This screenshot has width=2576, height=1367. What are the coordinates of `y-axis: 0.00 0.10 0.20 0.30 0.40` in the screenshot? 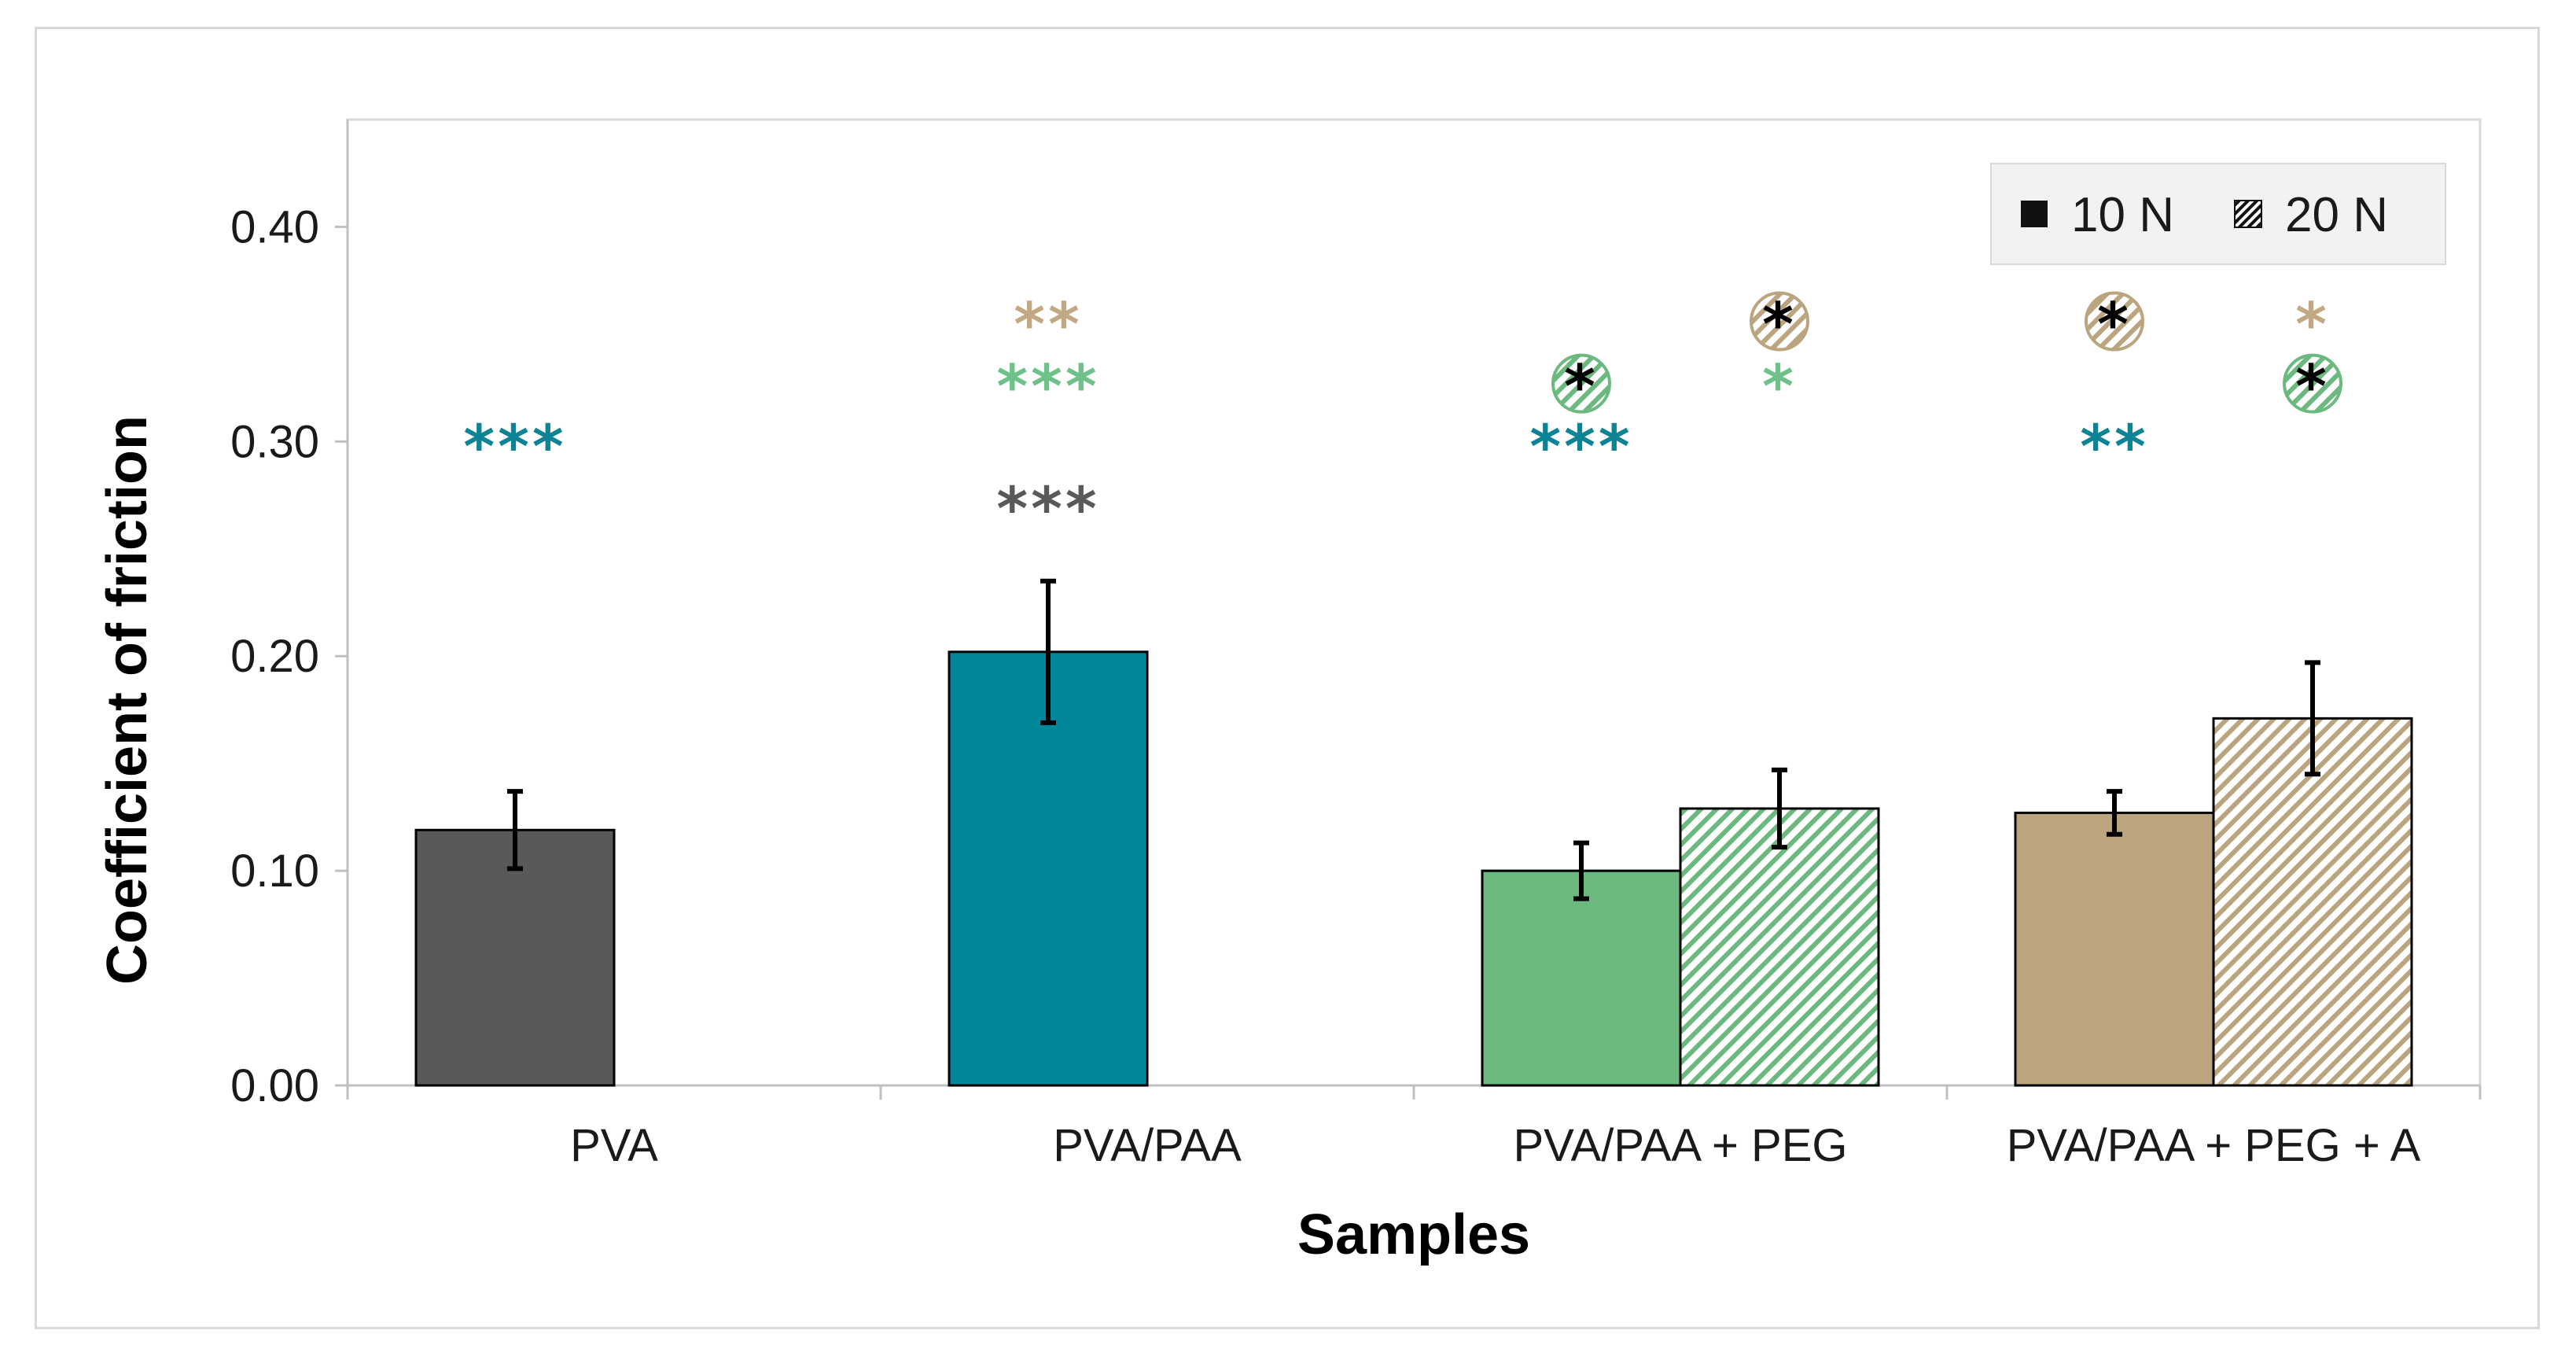 It's located at (290, 615).